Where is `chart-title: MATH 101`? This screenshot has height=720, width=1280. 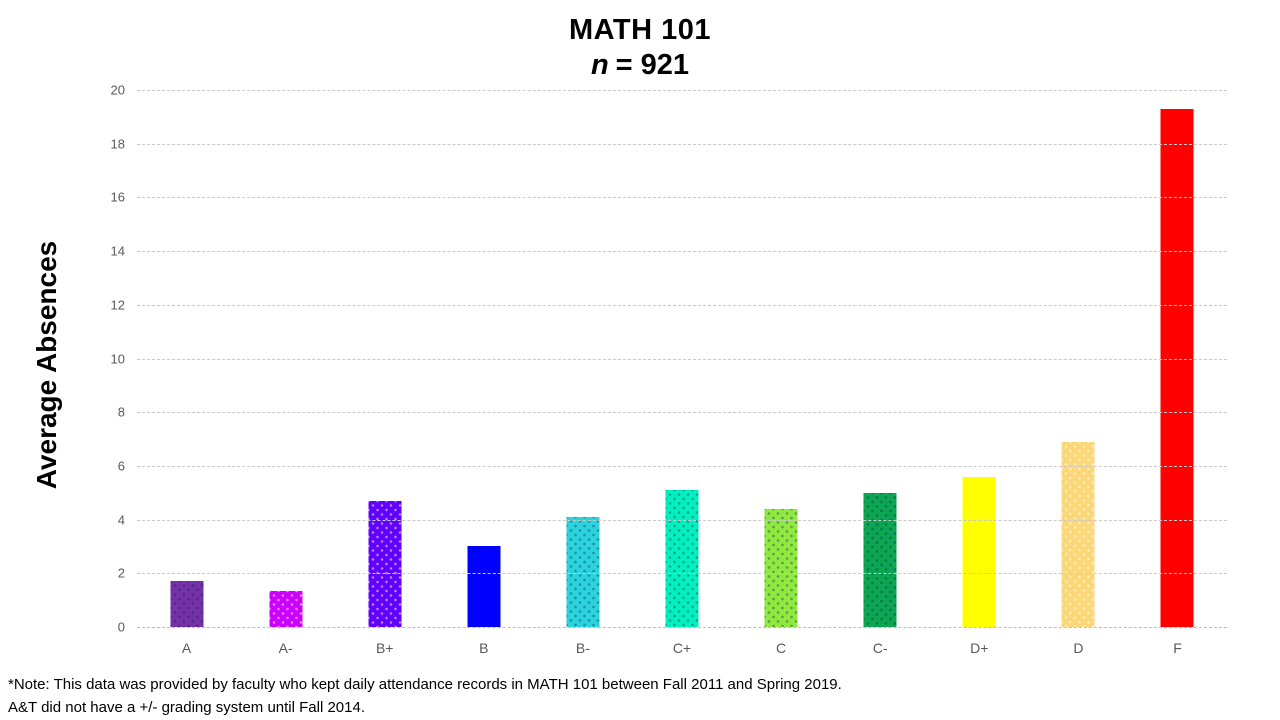
chart-title: MATH 101 is located at coordinates (640, 30).